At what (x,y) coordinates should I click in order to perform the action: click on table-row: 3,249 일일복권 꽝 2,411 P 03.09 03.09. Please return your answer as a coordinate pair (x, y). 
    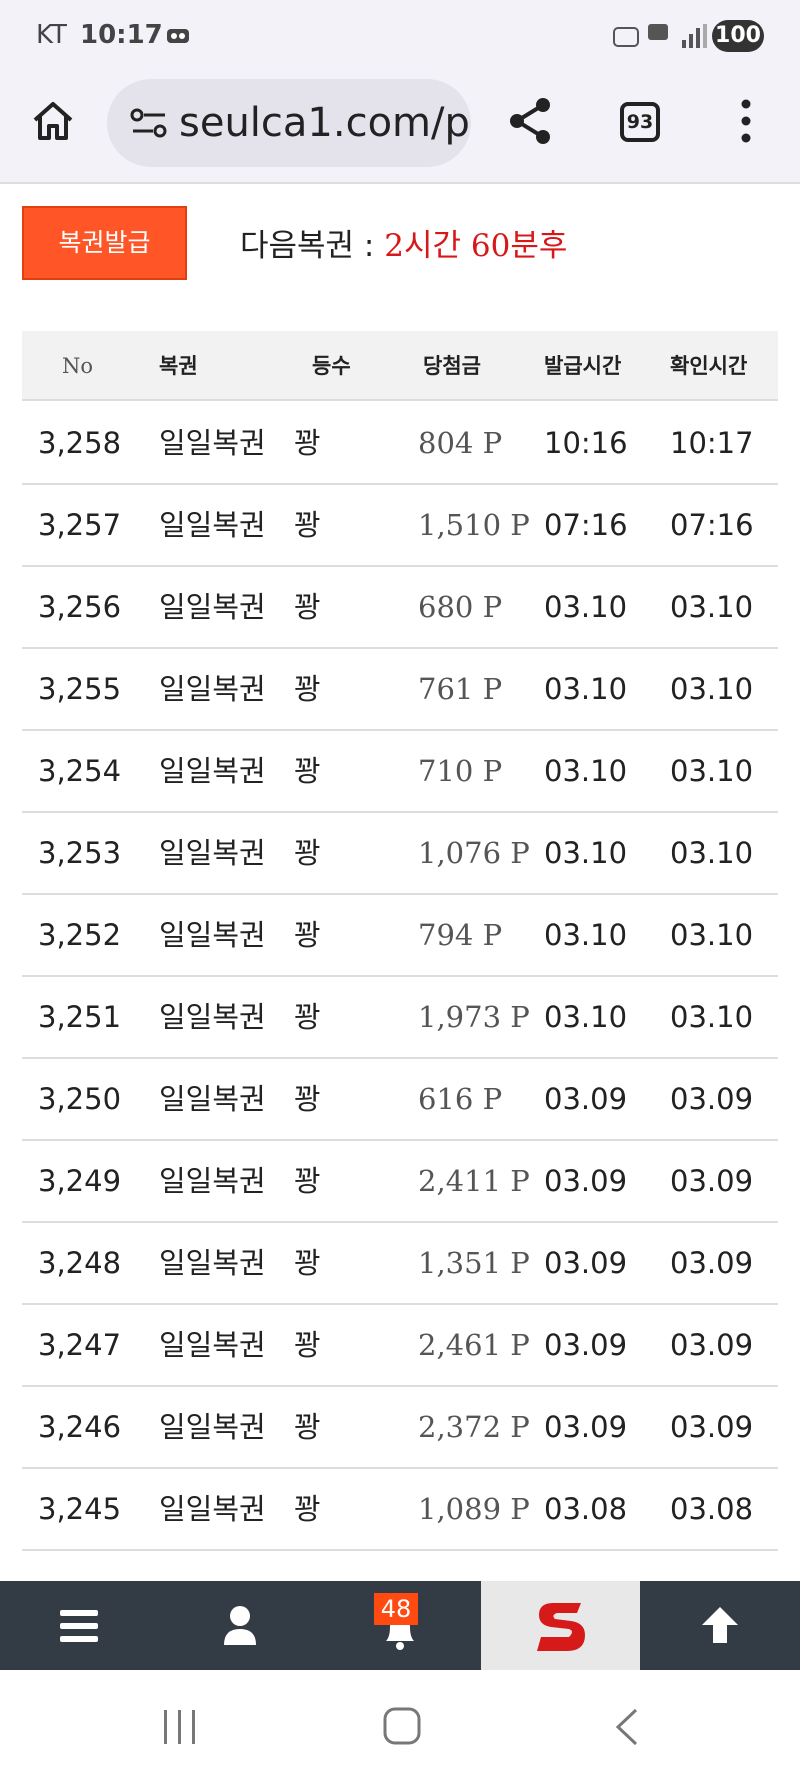
    Looking at the image, I should click on (400, 1182).